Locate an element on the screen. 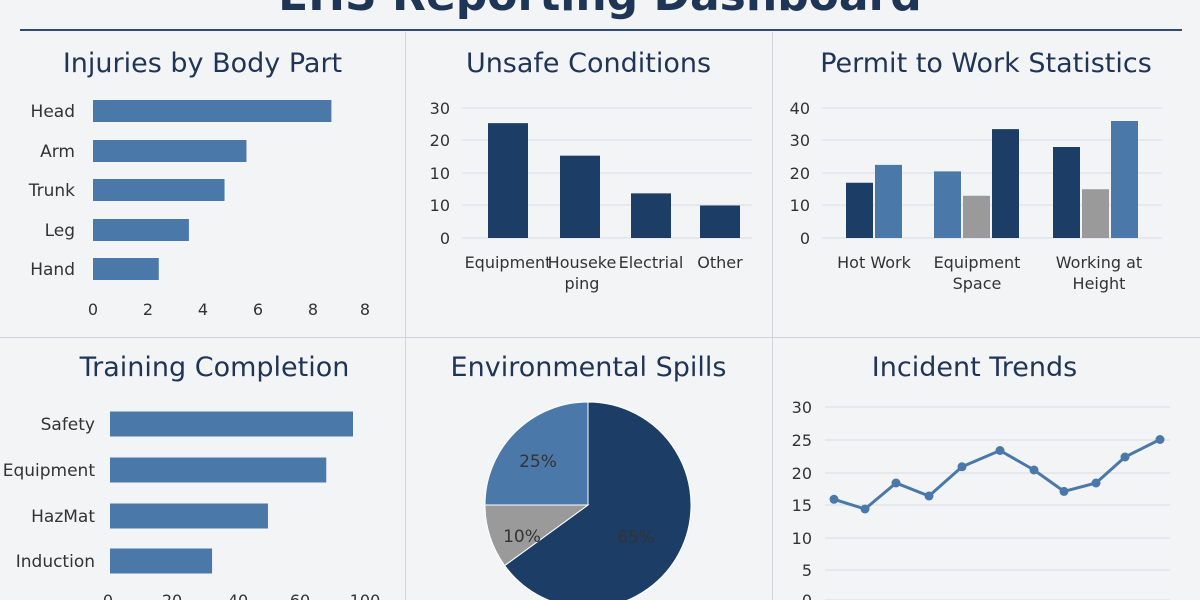  trends-y-tick: 20 is located at coordinates (802, 473).